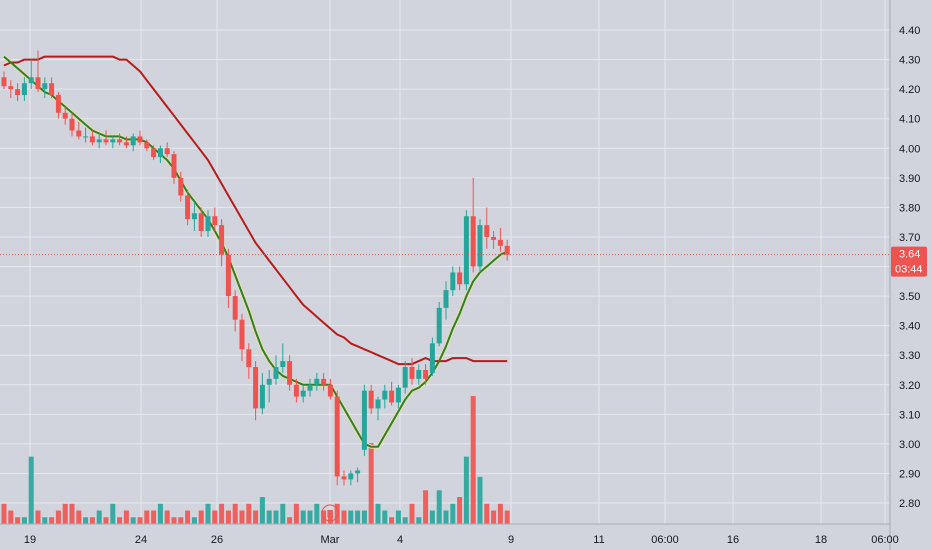  I want to click on price-tick-label: 3.00, so click(909, 445).